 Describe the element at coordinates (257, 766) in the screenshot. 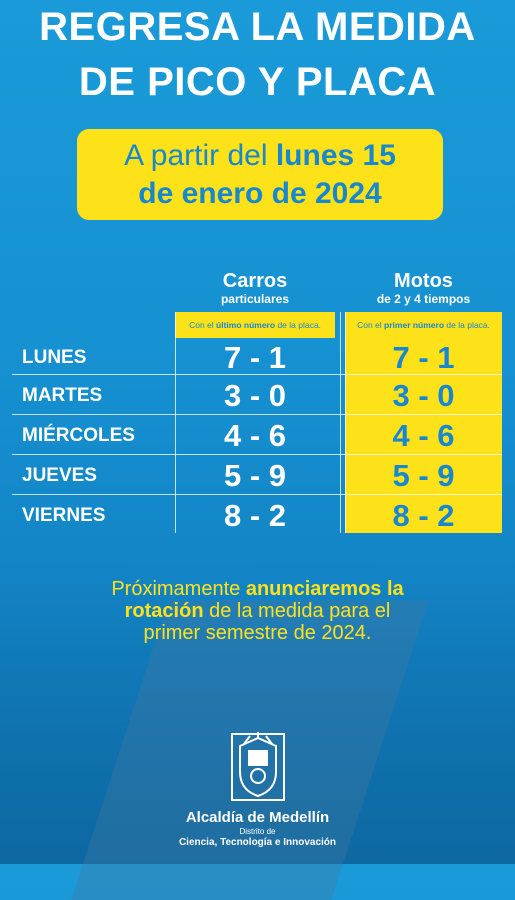

I see `coat-of-arms-icon` at that location.